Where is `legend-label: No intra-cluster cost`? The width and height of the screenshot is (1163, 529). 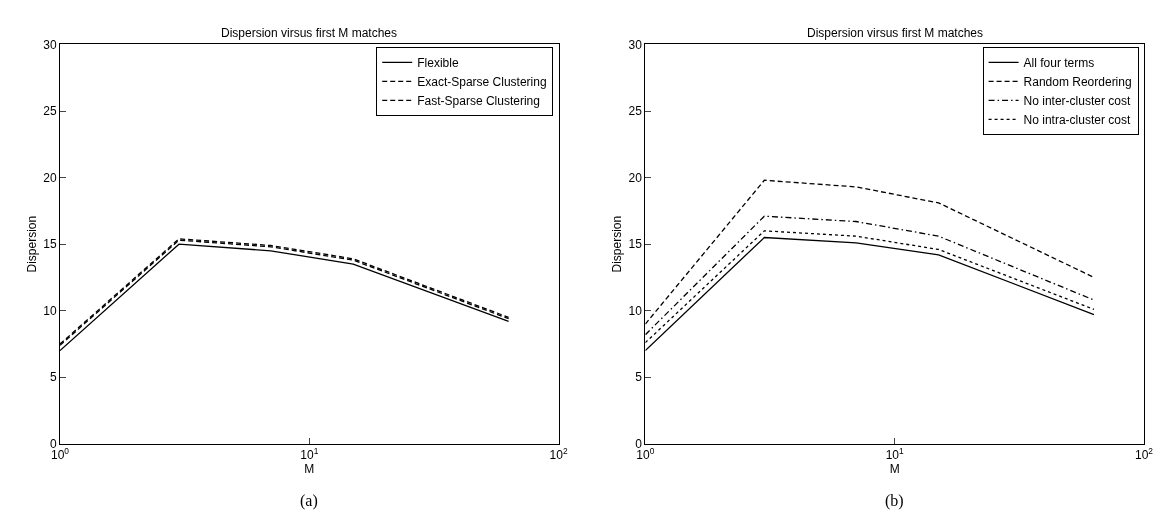 legend-label: No intra-cluster cost is located at coordinates (1077, 120).